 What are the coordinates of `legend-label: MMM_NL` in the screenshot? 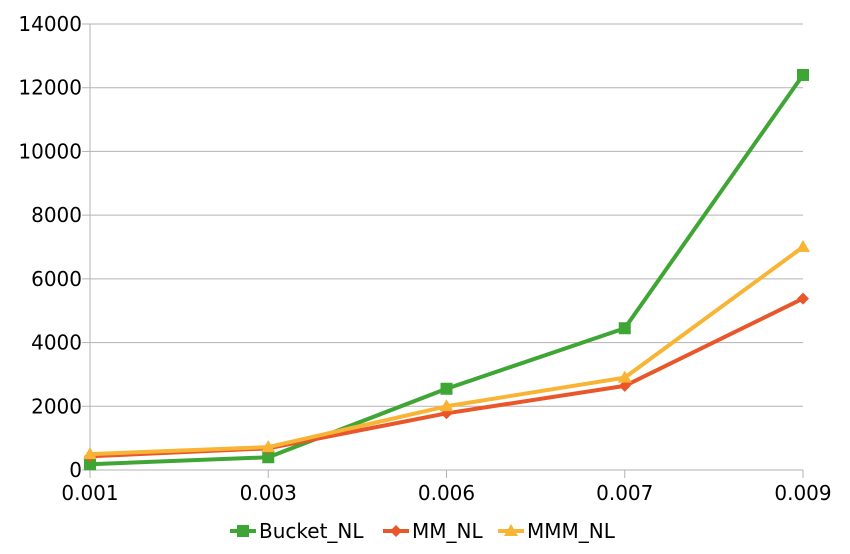 It's located at (571, 531).